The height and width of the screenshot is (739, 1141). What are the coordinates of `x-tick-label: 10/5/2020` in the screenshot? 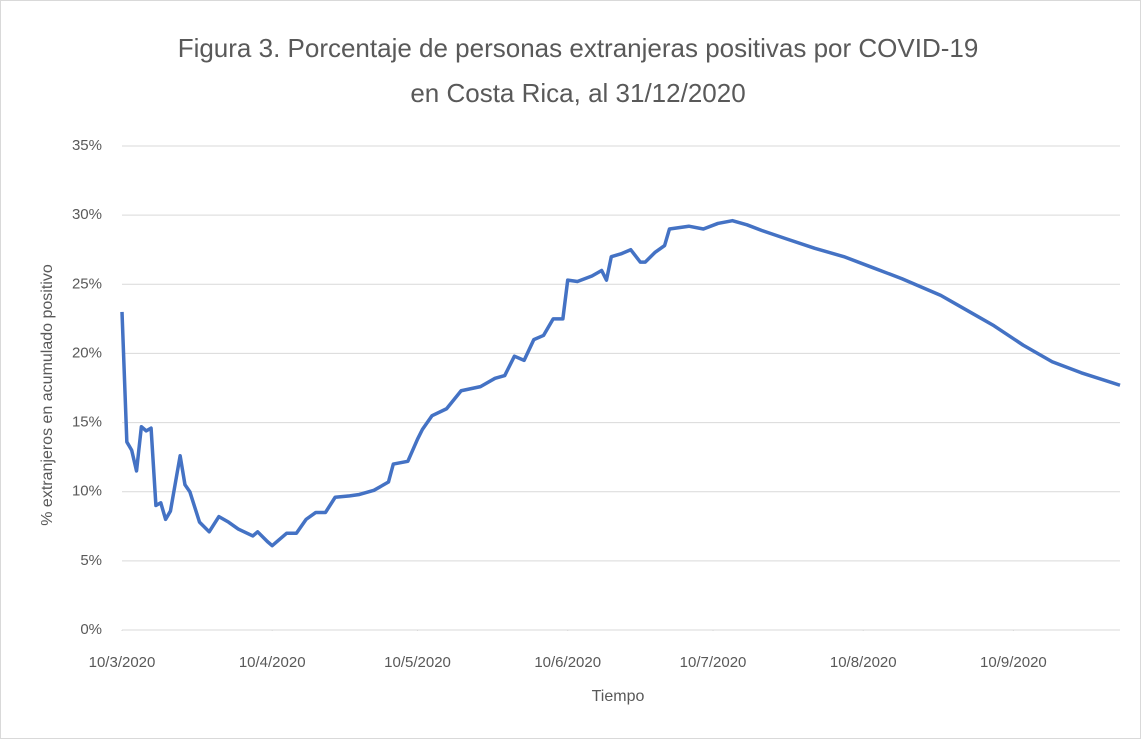 It's located at (417, 662).